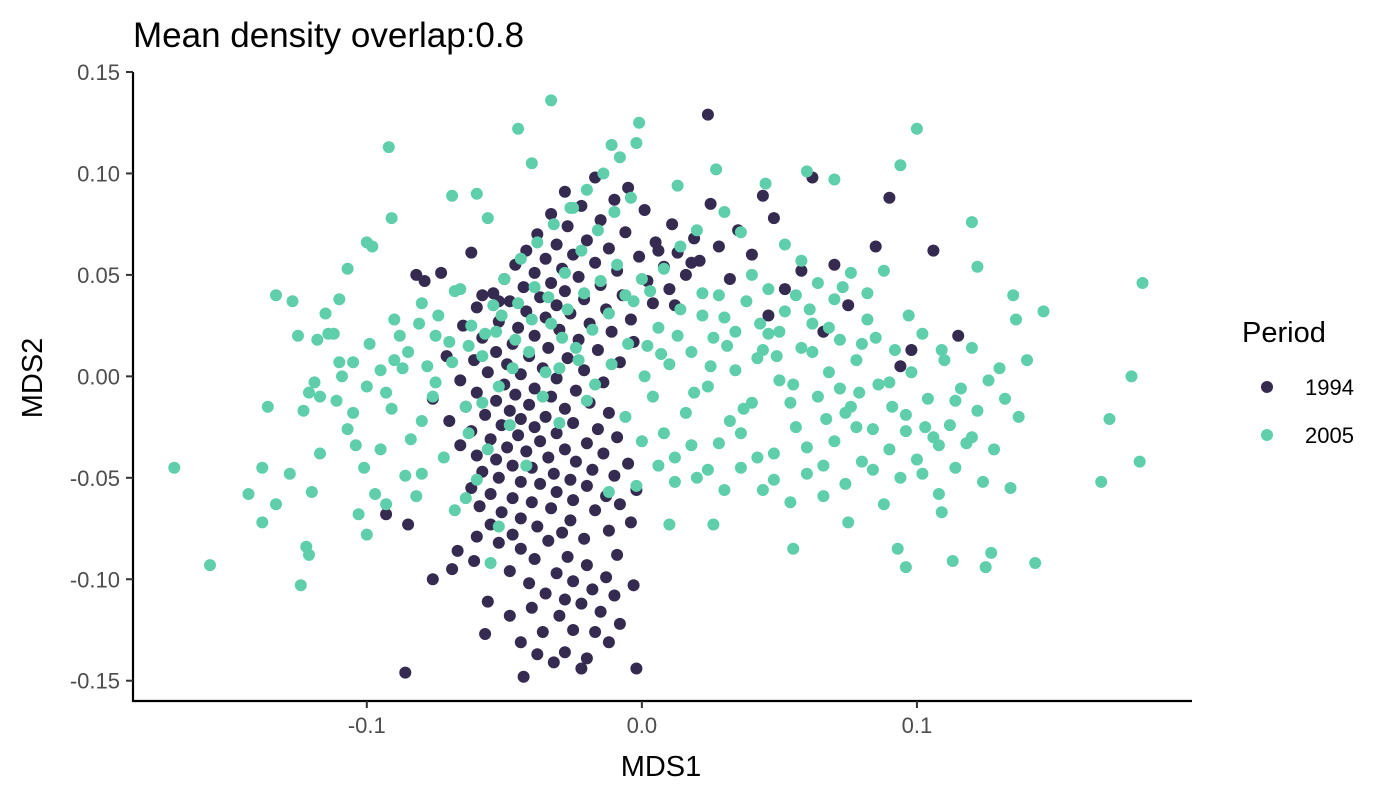 The height and width of the screenshot is (800, 1400). Describe the element at coordinates (1284, 333) in the screenshot. I see `legend-title: Period` at that location.